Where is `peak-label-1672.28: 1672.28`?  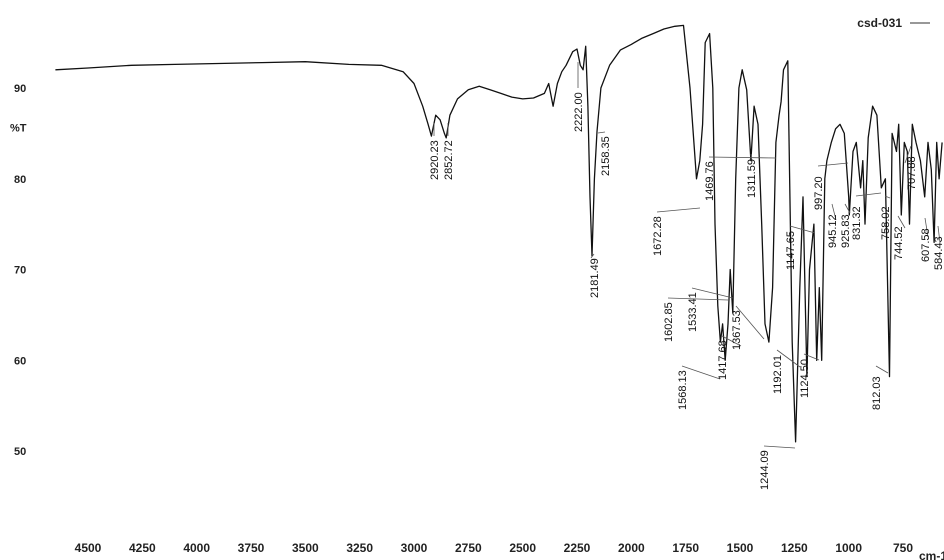
peak-label-1672.28: 1672.28 is located at coordinates (676, 231).